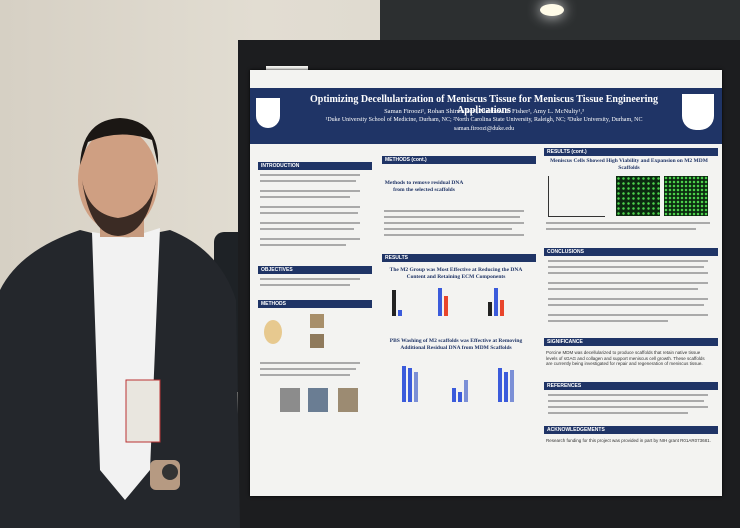 Image resolution: width=740 pixels, height=528 pixels. Describe the element at coordinates (631, 252) in the screenshot. I see `section-header: CONCLUSIONS` at that location.